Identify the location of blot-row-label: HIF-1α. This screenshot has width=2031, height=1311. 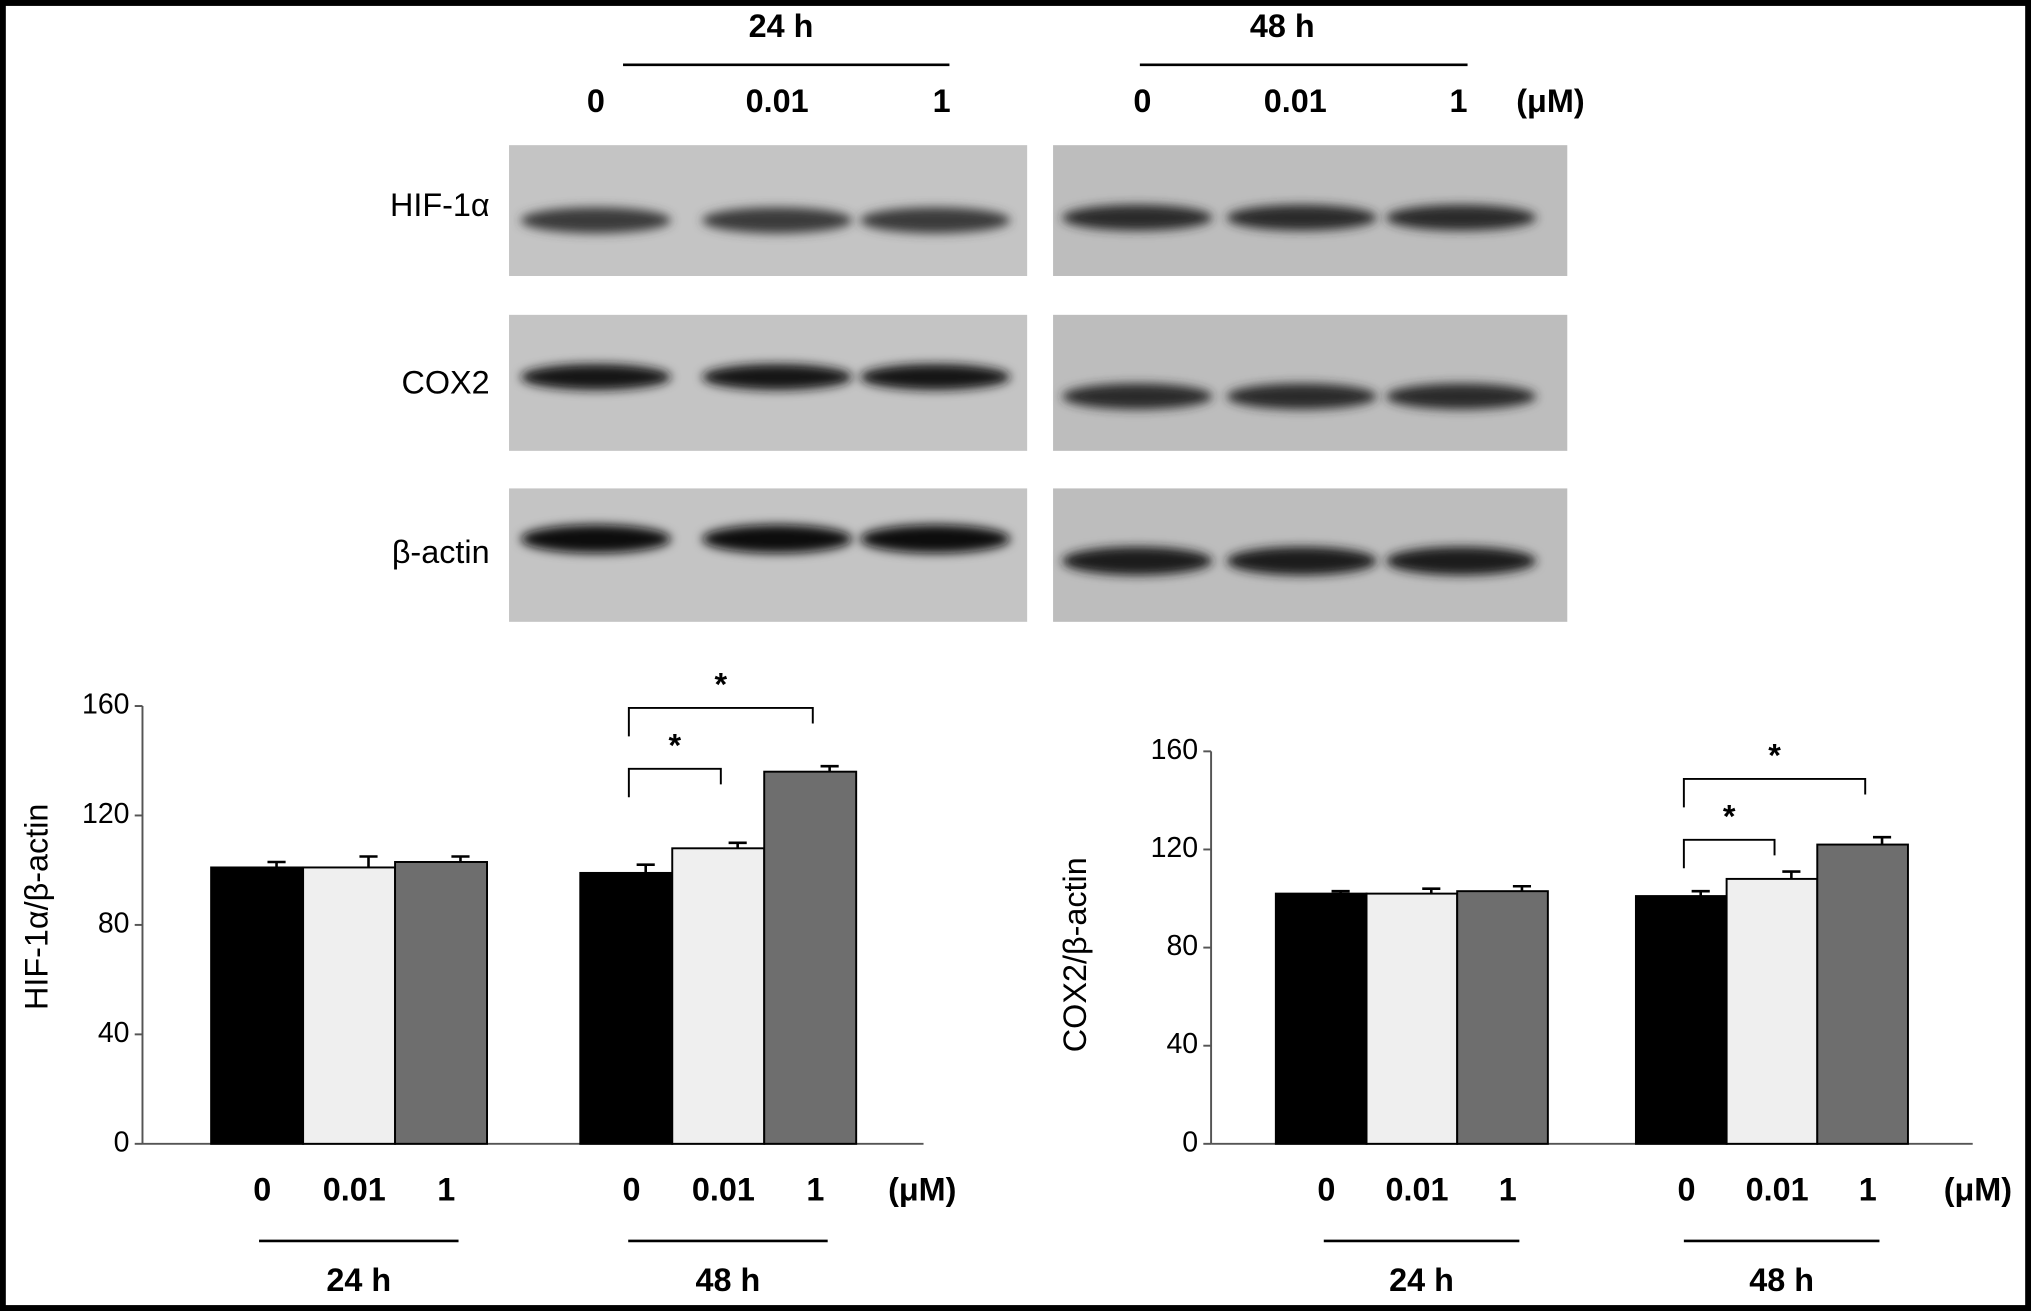
(440, 205).